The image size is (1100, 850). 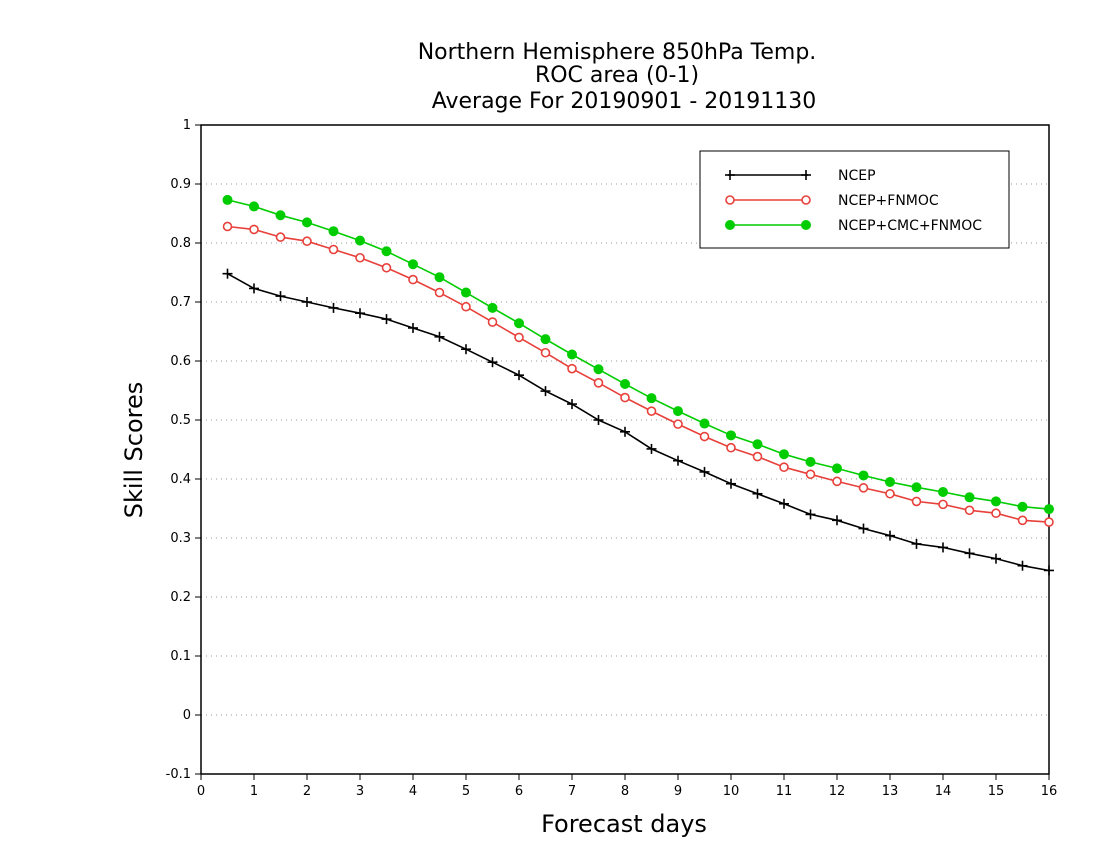 What do you see at coordinates (996, 791) in the screenshot?
I see `x-tick-label: 15` at bounding box center [996, 791].